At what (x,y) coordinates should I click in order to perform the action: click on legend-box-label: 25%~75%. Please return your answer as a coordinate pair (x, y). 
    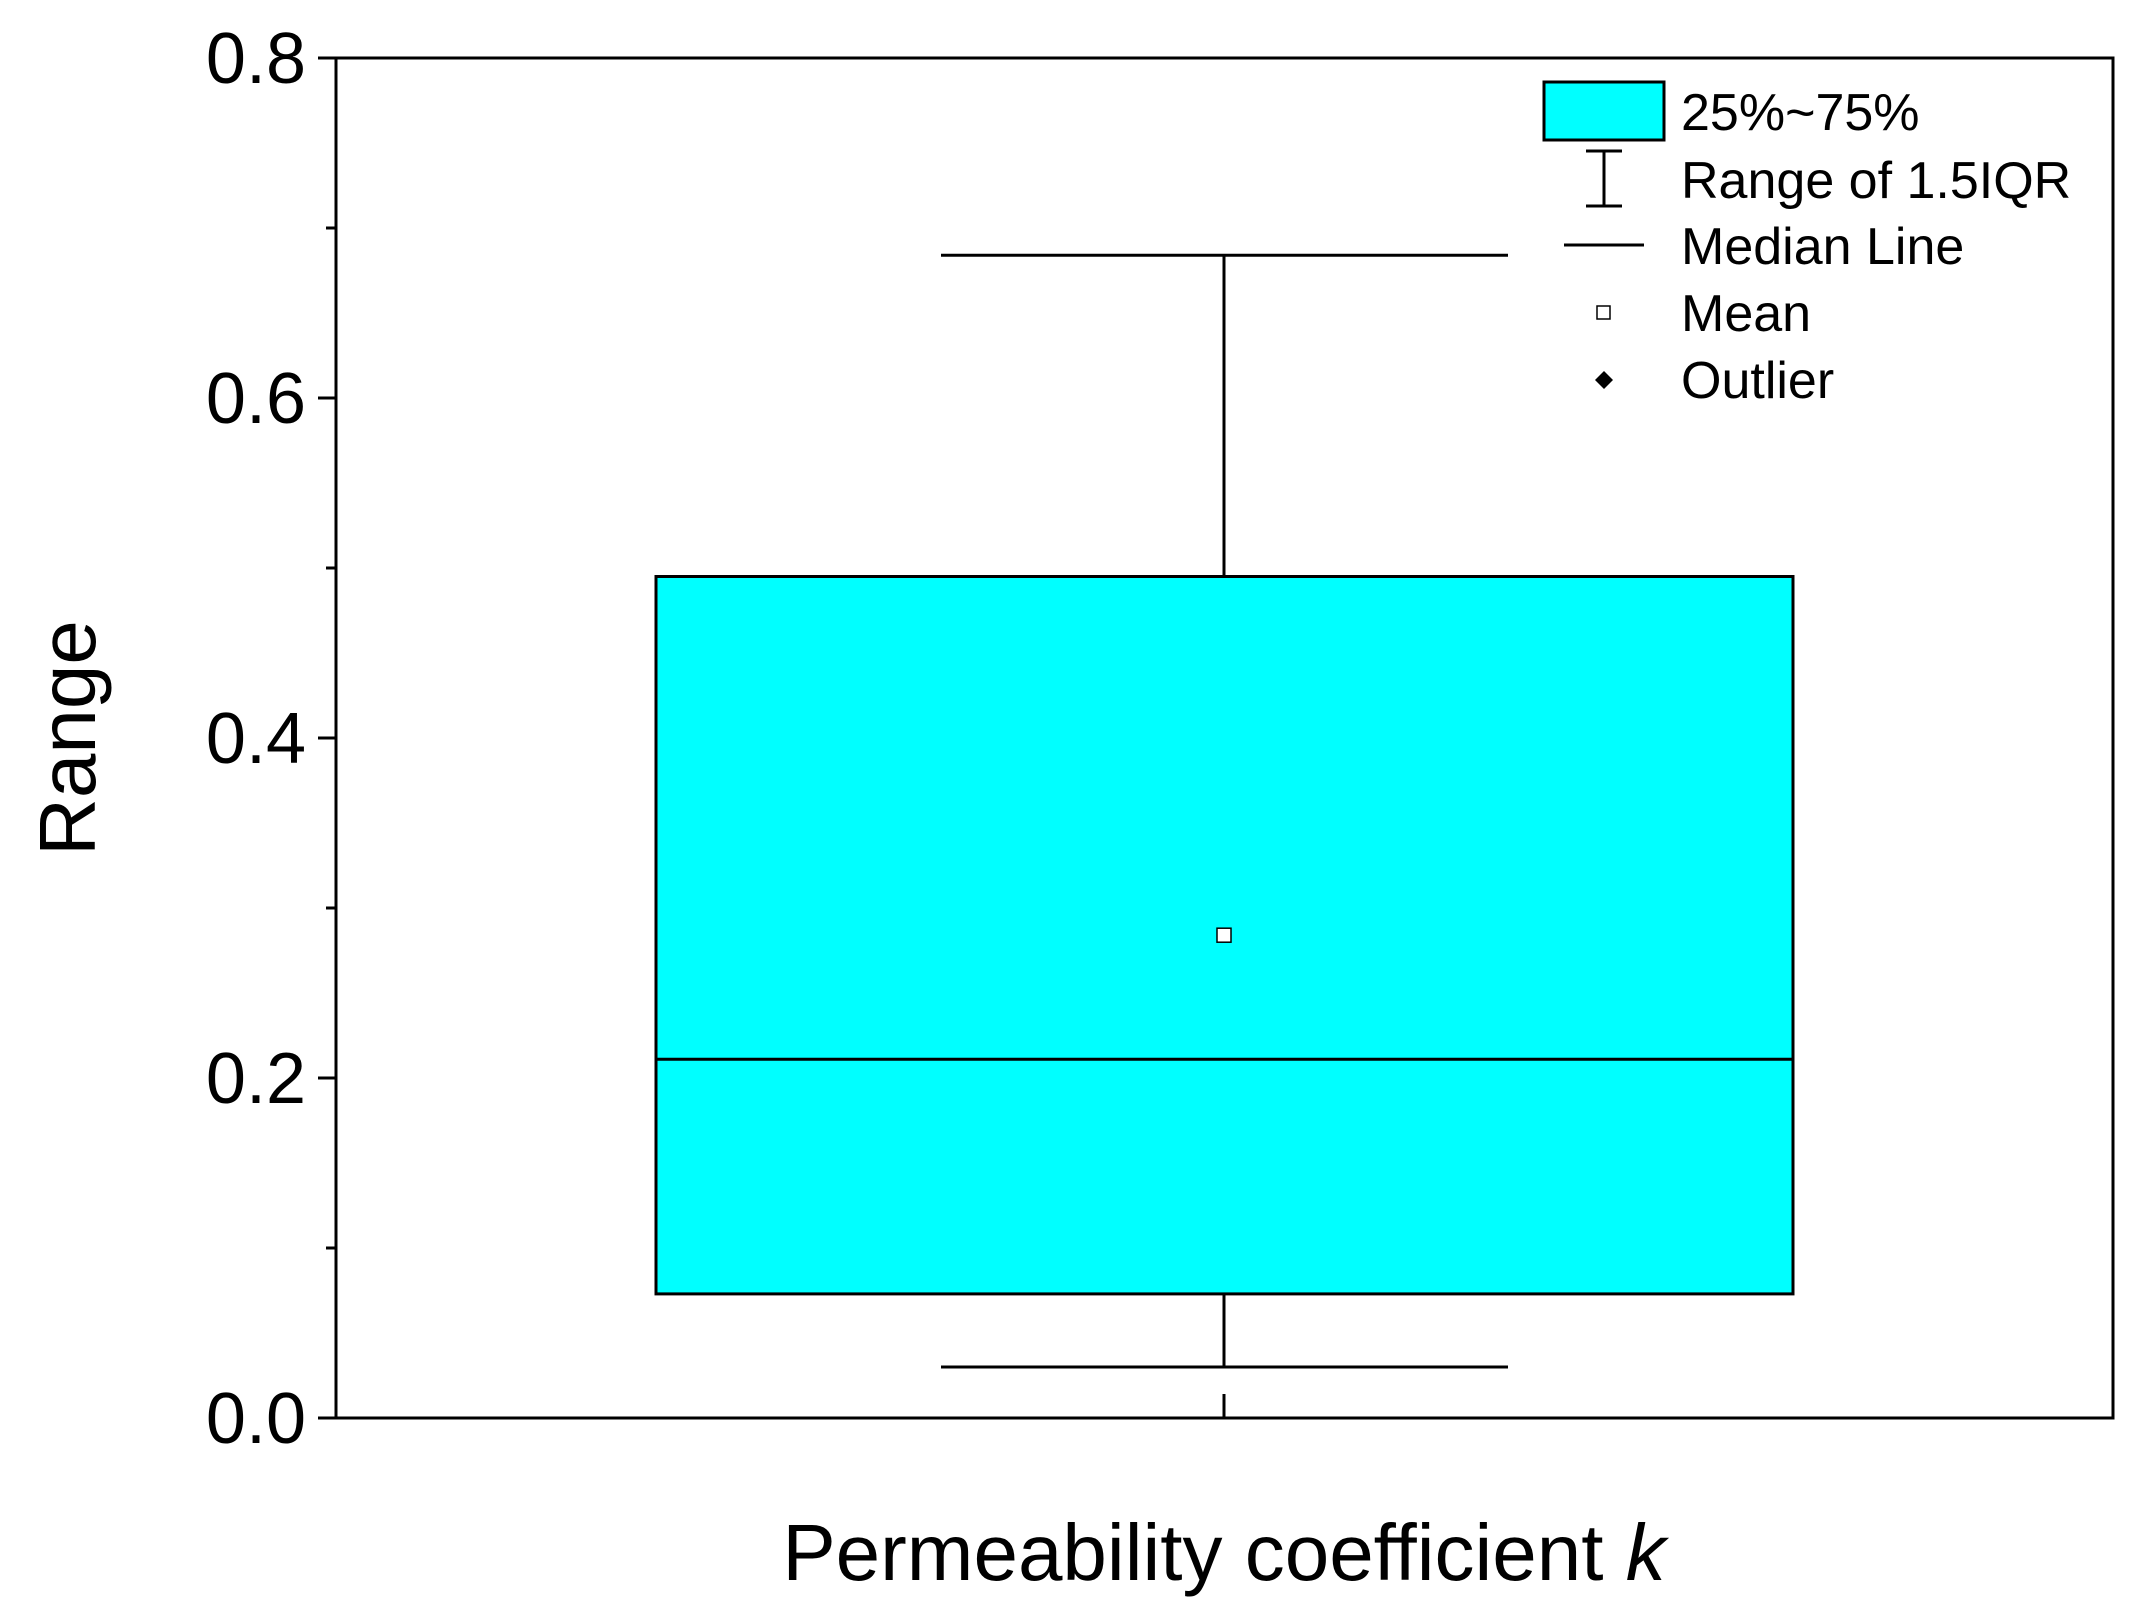
    Looking at the image, I should click on (1800, 113).